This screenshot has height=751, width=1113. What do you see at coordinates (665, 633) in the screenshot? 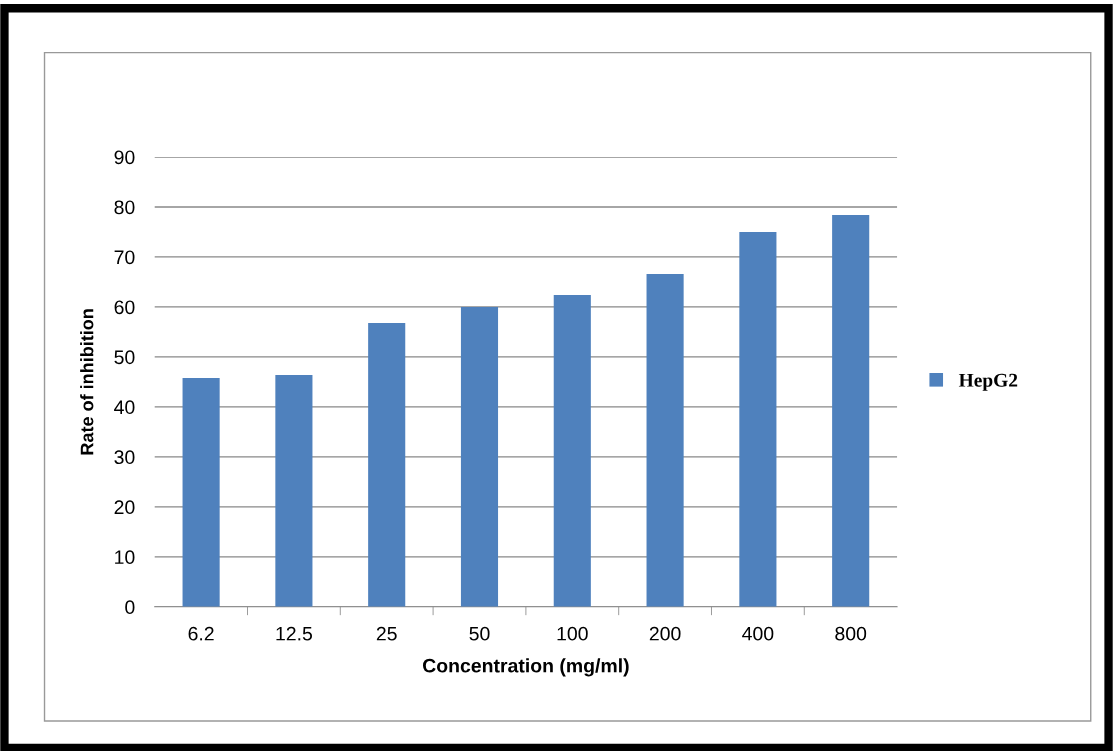
I see `x-tick-label: 200` at bounding box center [665, 633].